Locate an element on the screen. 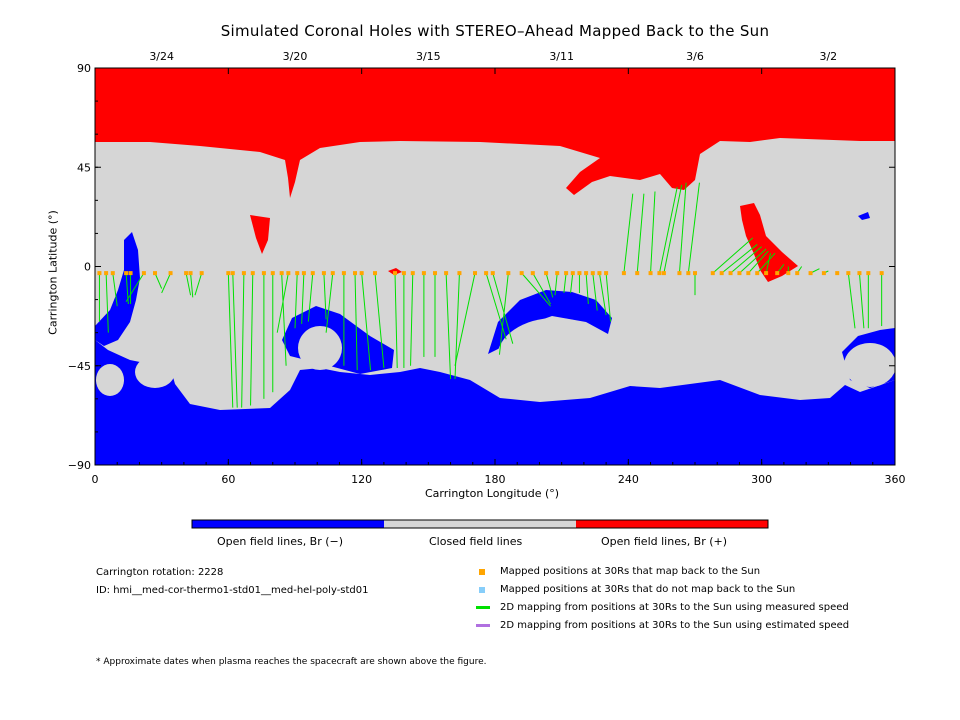 The image size is (960, 720). colorbar-frame is located at coordinates (480, 524).